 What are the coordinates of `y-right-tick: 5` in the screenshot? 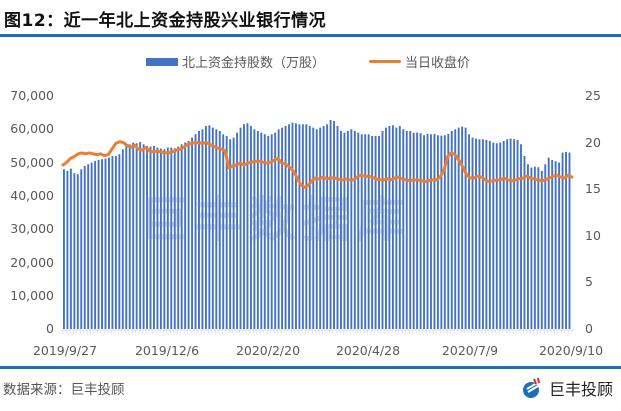 It's located at (589, 281).